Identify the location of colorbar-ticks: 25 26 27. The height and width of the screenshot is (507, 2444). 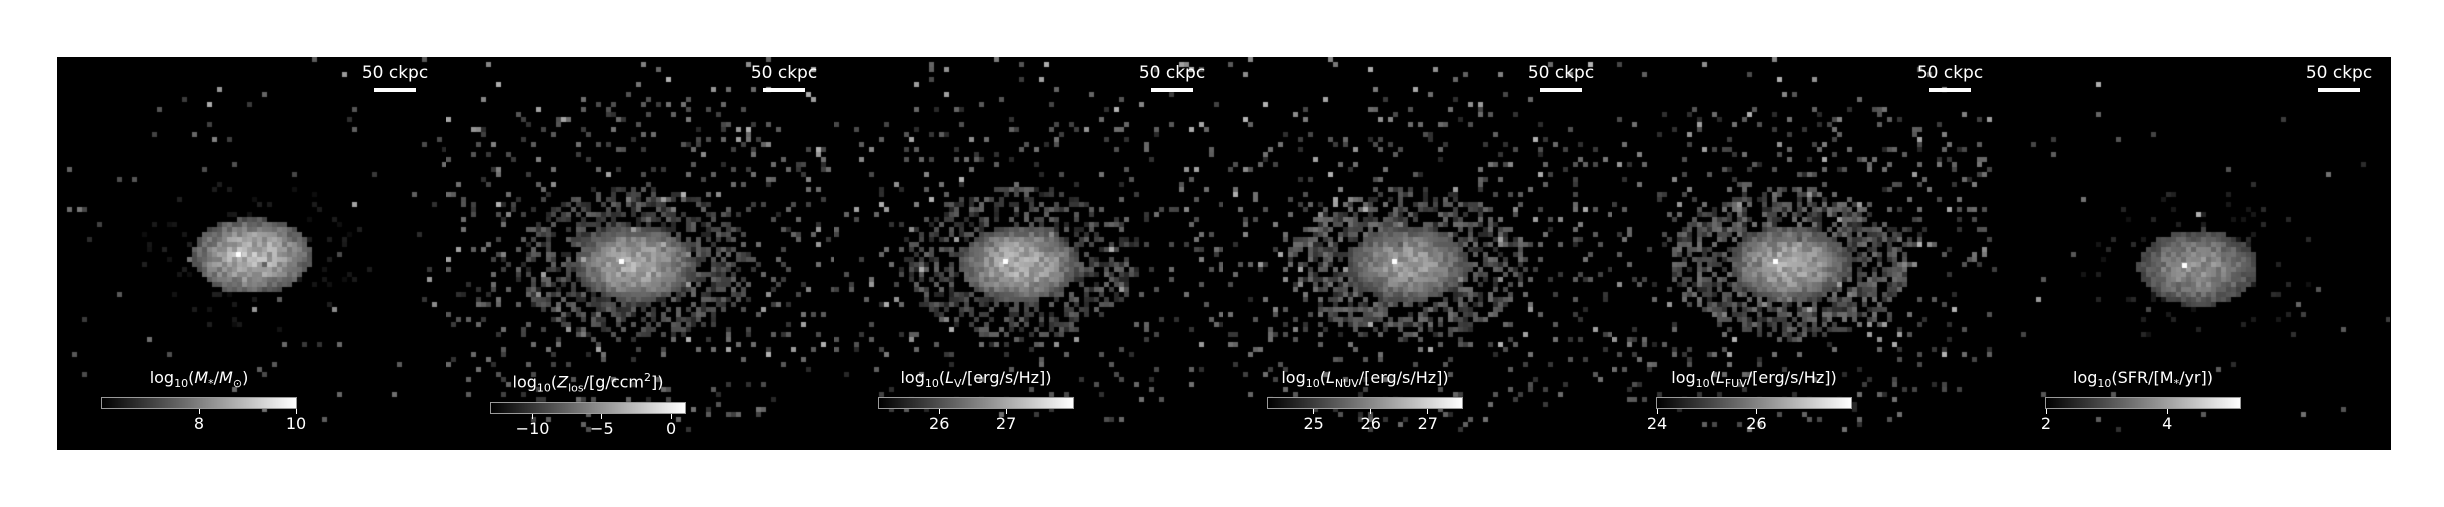
(1365, 422).